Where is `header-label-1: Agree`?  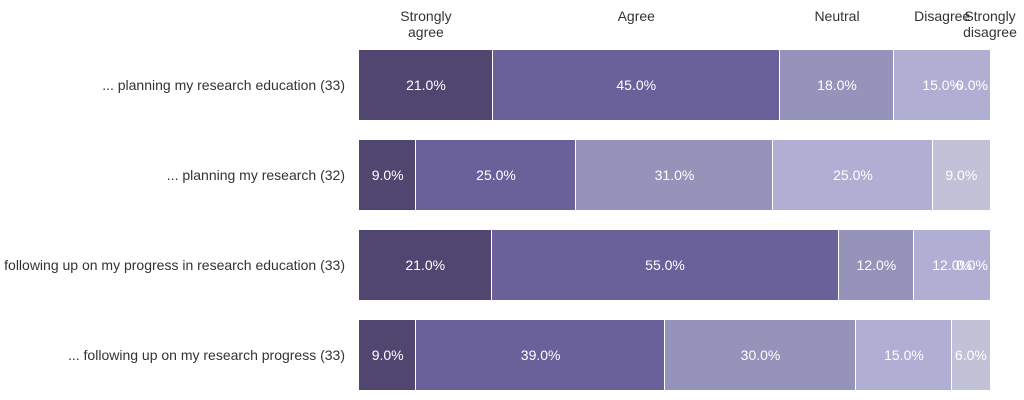 header-label-1: Agree is located at coordinates (636, 16).